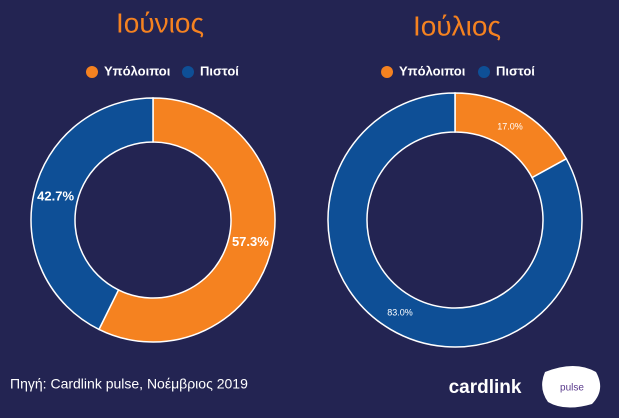  What do you see at coordinates (510, 126) in the screenshot?
I see `data-label: 17.0%` at bounding box center [510, 126].